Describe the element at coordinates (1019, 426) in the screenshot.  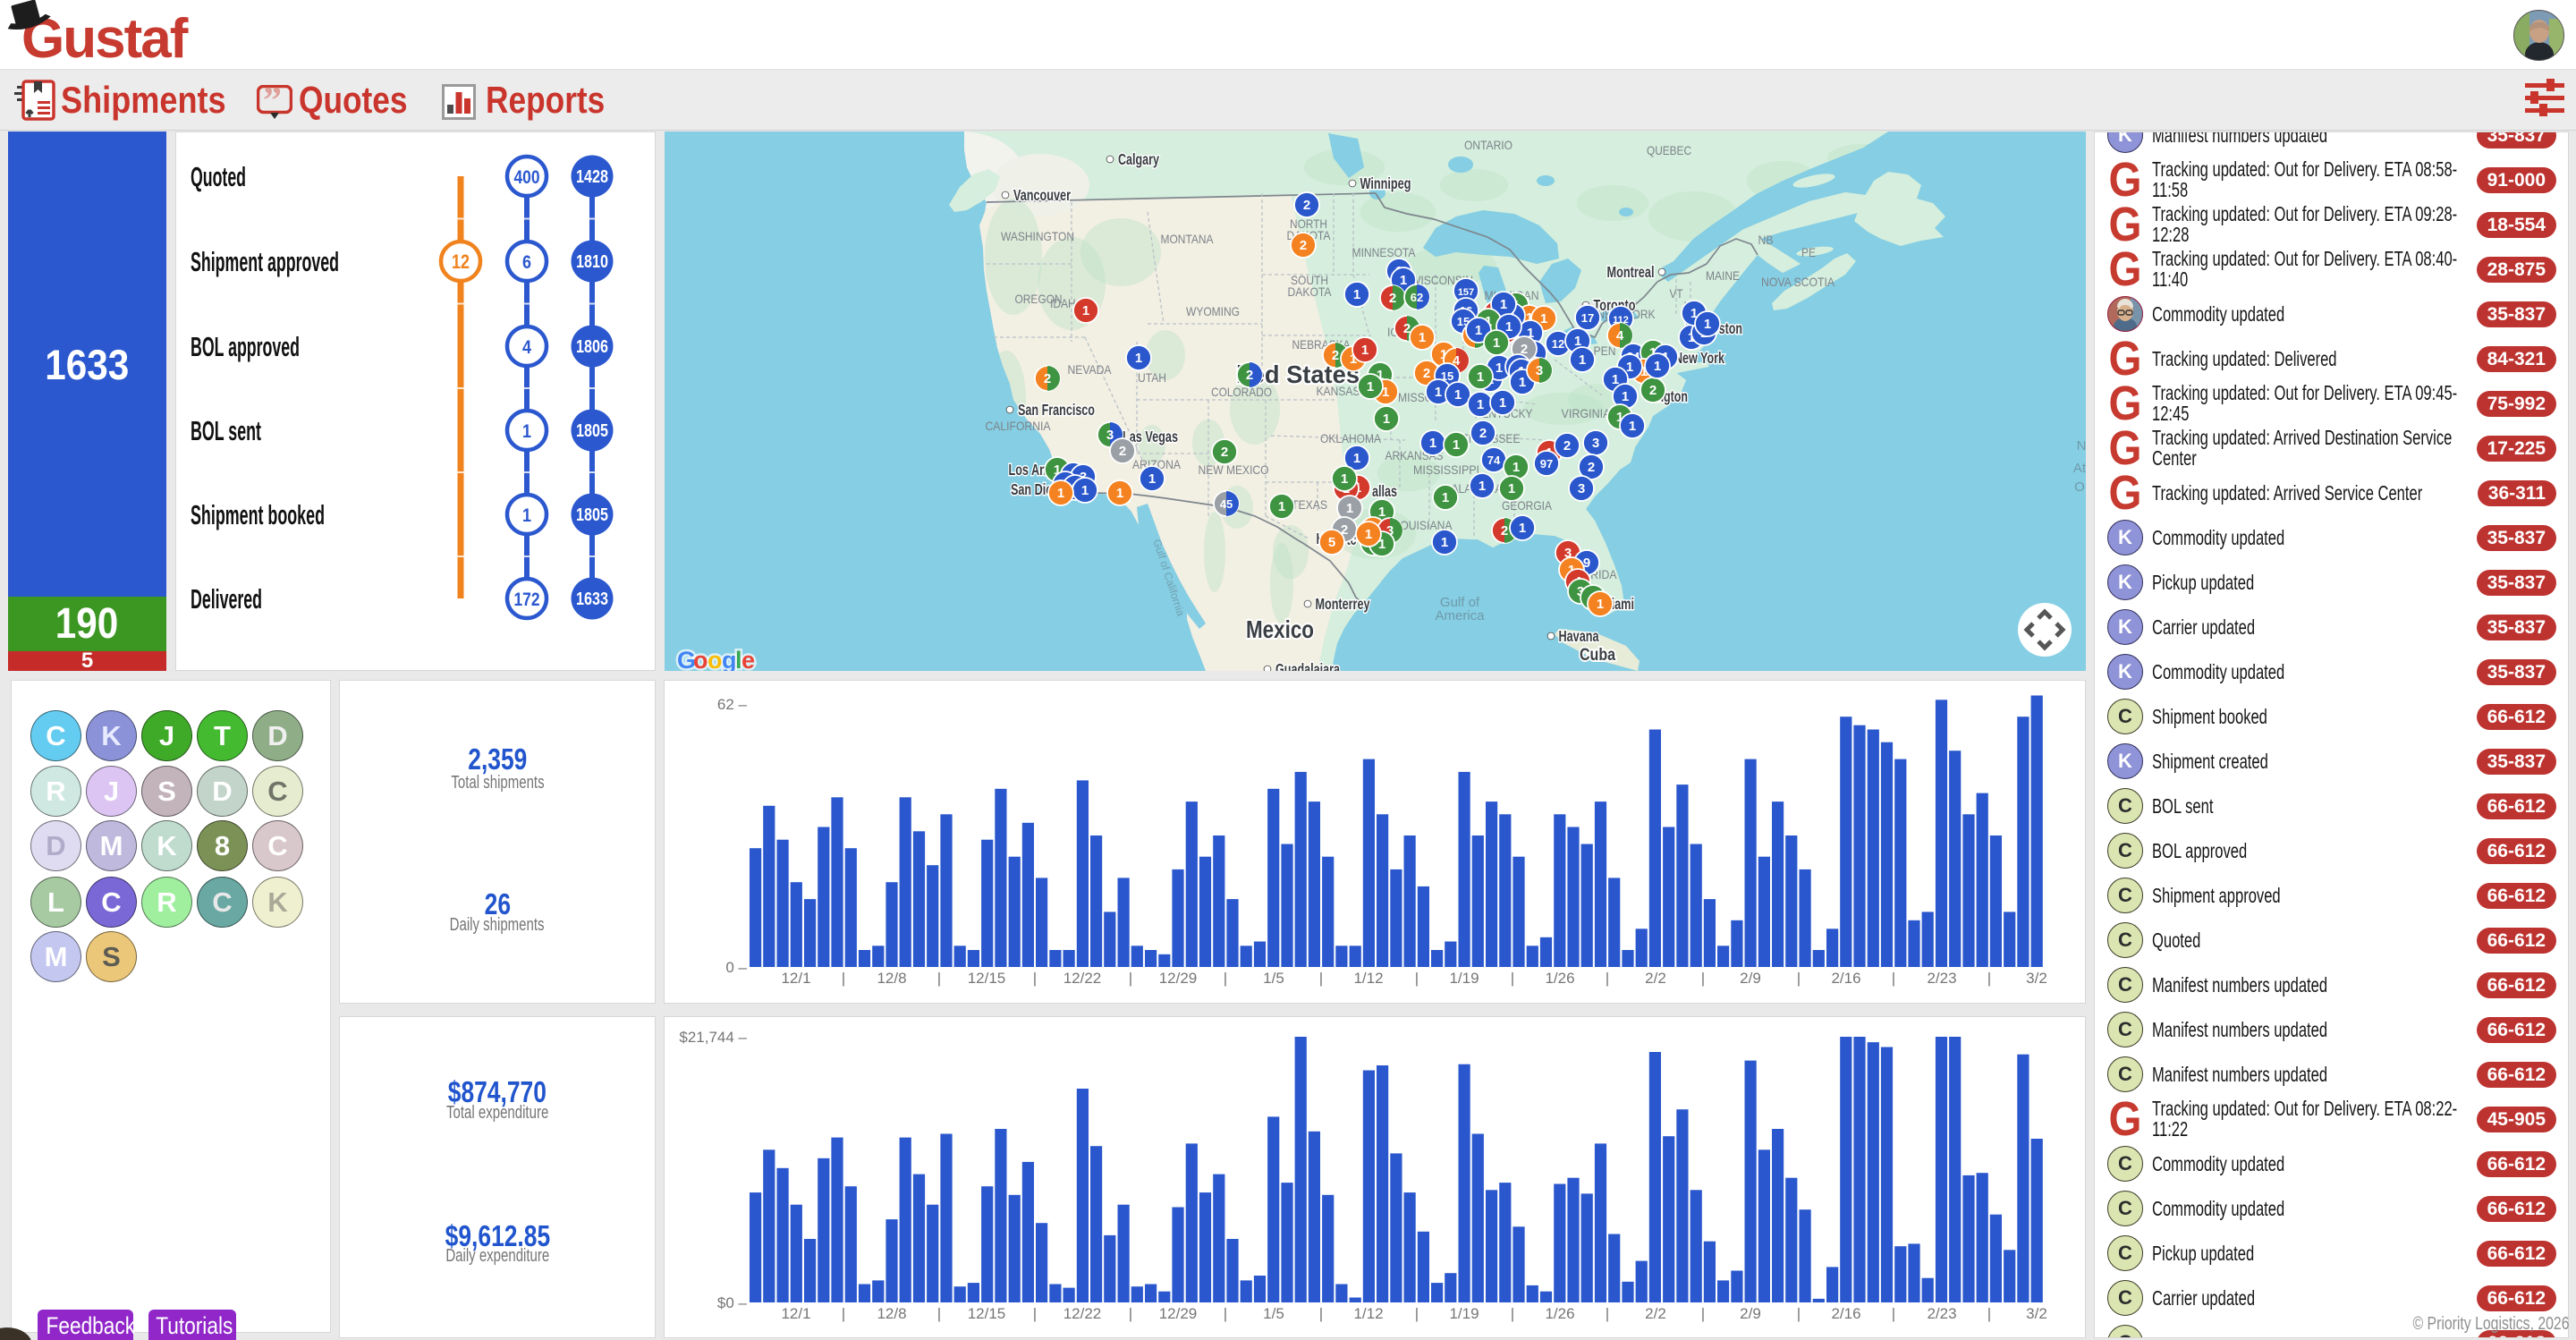
I see `svg-text: CALIFORNIA` at that location.